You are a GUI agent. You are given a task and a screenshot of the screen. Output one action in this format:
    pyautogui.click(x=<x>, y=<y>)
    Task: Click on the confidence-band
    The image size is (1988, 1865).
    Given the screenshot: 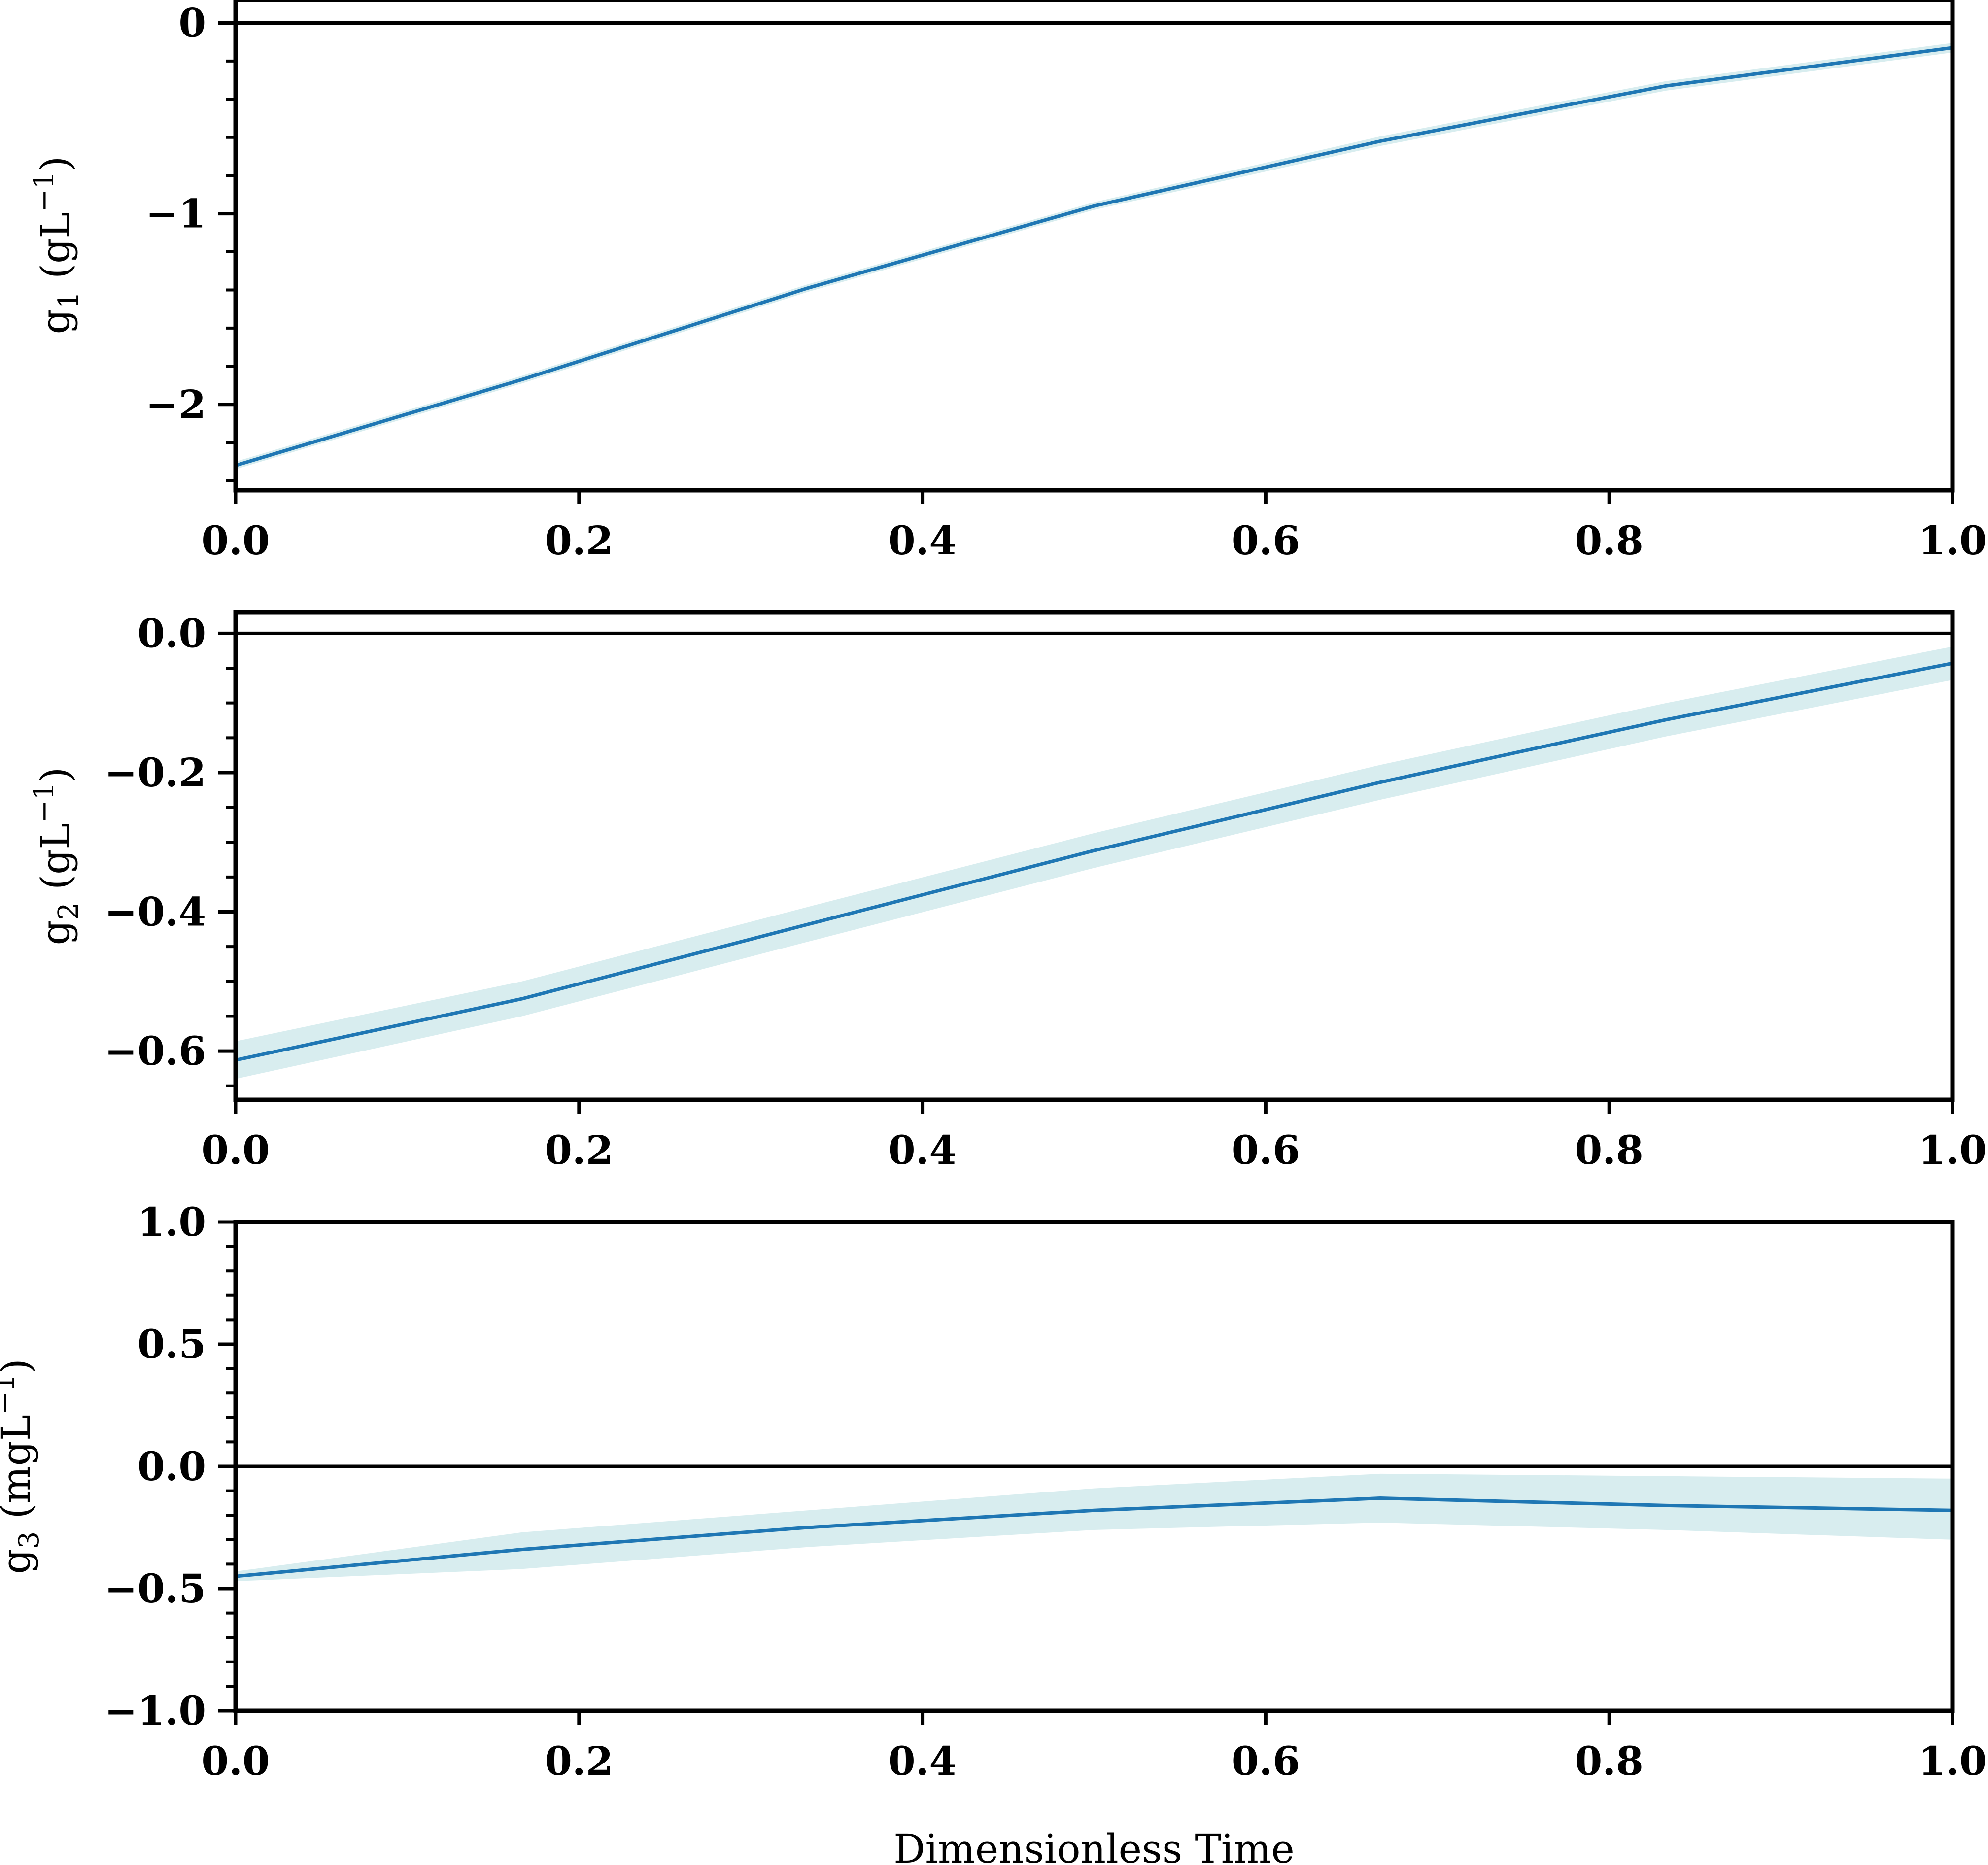 What is the action you would take?
    pyautogui.click(x=1094, y=1527)
    